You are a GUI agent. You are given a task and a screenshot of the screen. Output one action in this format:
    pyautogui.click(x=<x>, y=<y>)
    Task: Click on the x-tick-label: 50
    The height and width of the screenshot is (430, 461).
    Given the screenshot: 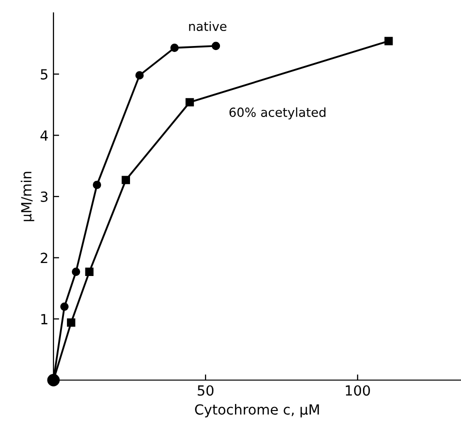 What is the action you would take?
    pyautogui.click(x=206, y=390)
    